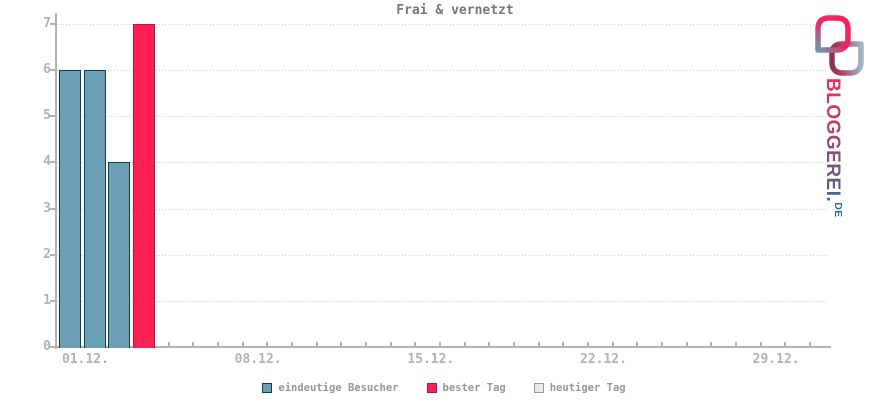  Describe the element at coordinates (338, 388) in the screenshot. I see `legend-label: eindeutige Besucher` at that location.